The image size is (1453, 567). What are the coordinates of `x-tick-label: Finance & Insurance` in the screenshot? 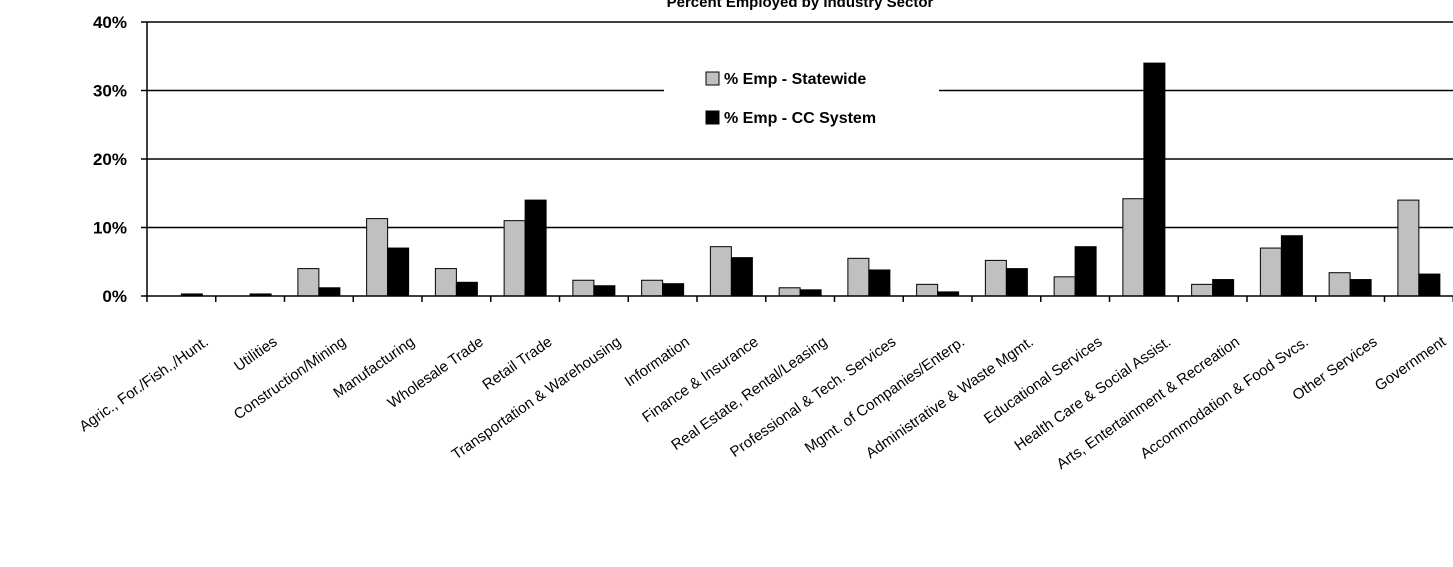 It's located at (700, 379).